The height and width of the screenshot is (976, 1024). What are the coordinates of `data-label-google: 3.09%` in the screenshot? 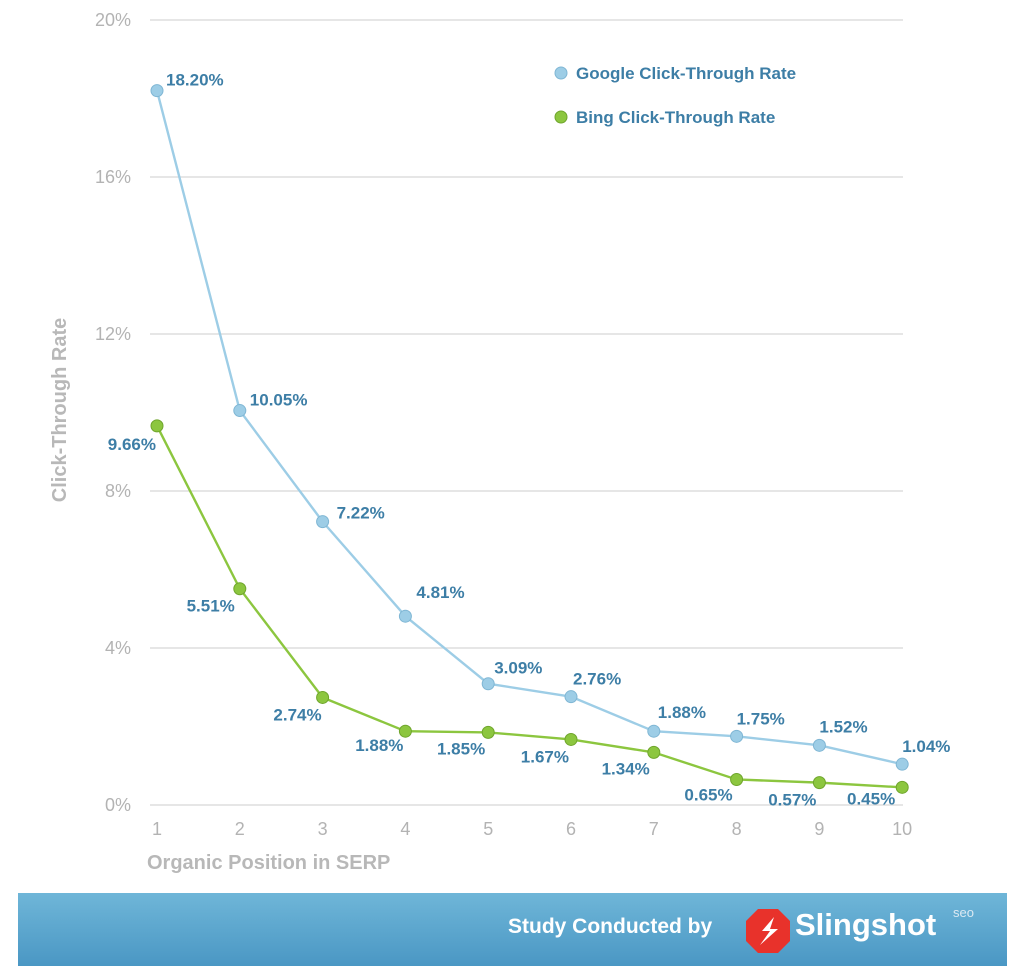 It's located at (518, 668).